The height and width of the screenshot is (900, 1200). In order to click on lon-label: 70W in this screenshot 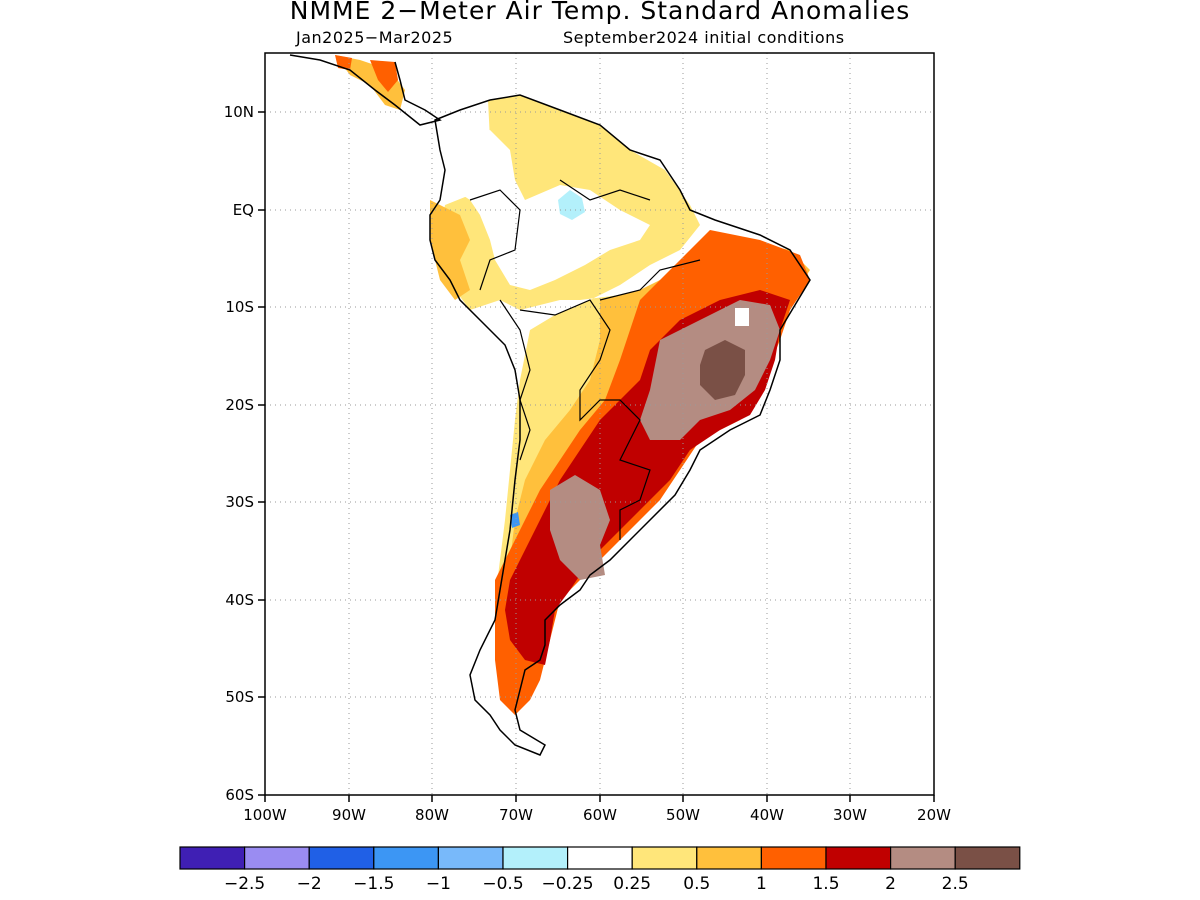, I will do `click(516, 815)`.